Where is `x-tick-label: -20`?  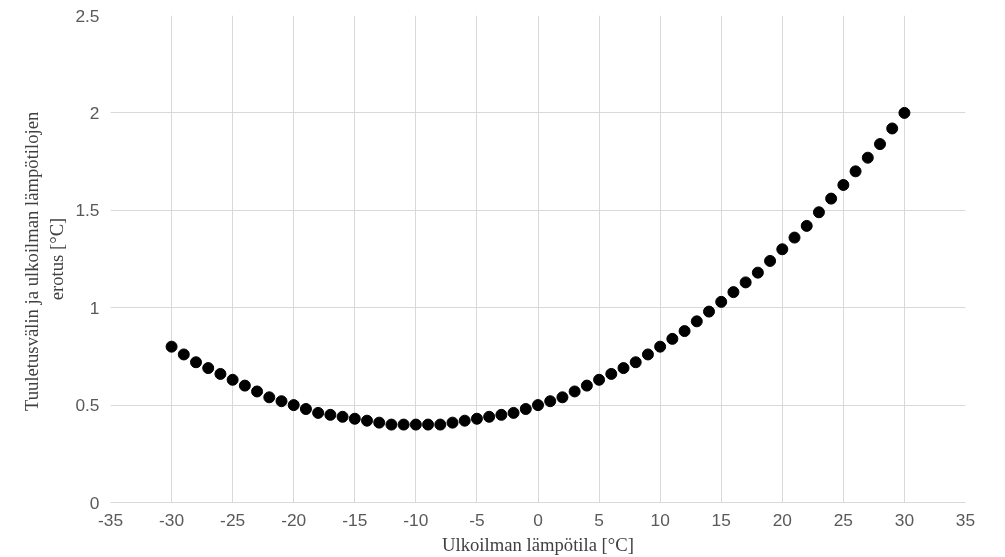
x-tick-label: -20 is located at coordinates (294, 519).